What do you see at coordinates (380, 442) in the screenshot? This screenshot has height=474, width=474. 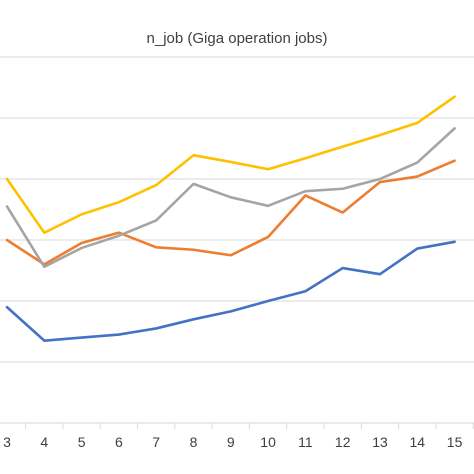 I see `x-tick-label: 13` at bounding box center [380, 442].